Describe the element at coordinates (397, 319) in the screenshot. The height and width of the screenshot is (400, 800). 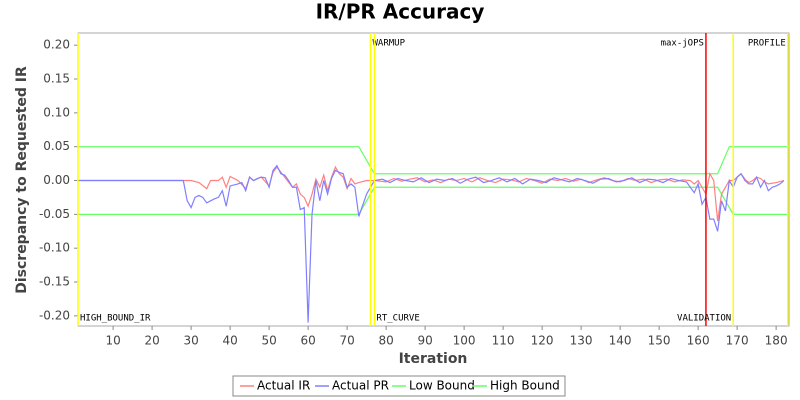
I see `marker-label: RT_CURVE` at that location.